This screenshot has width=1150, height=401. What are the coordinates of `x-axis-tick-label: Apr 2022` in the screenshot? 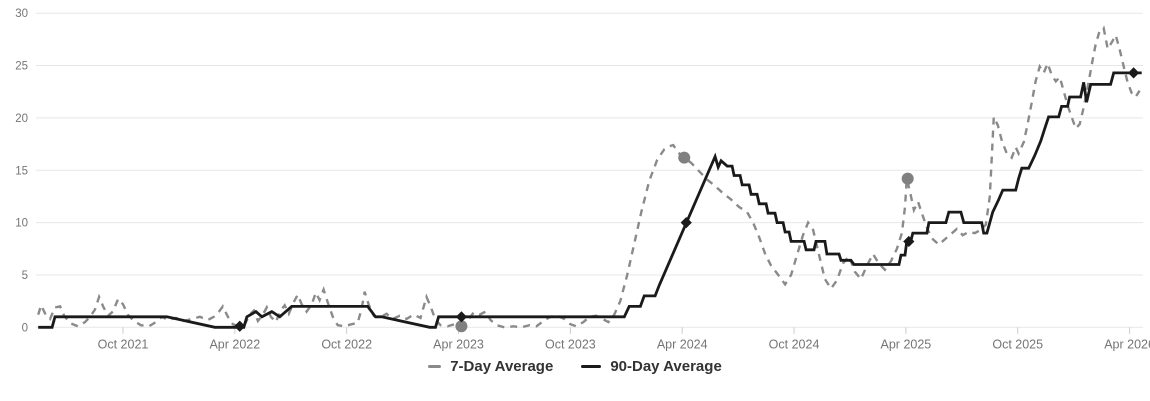 It's located at (234, 344).